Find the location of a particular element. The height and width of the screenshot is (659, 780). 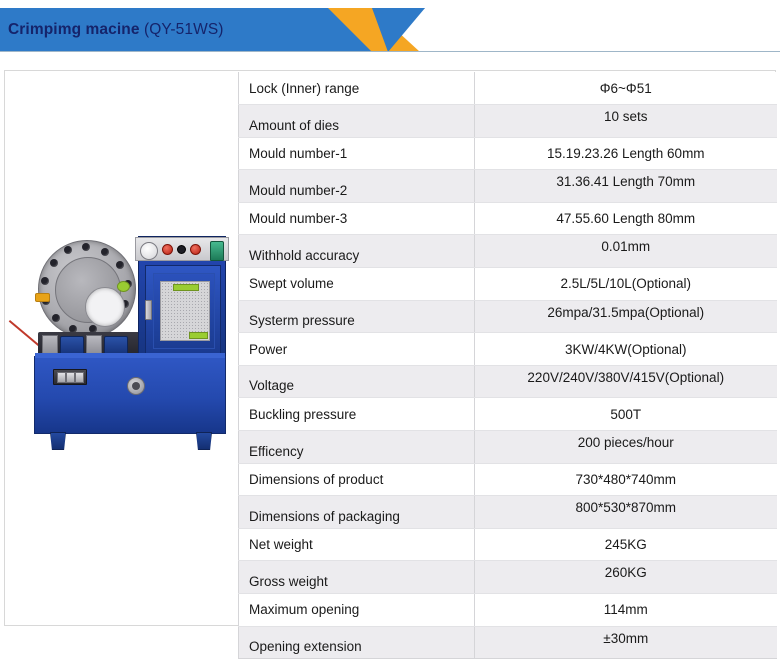

table-row: Power 3KW/4KW(Optional) is located at coordinates (507, 349).